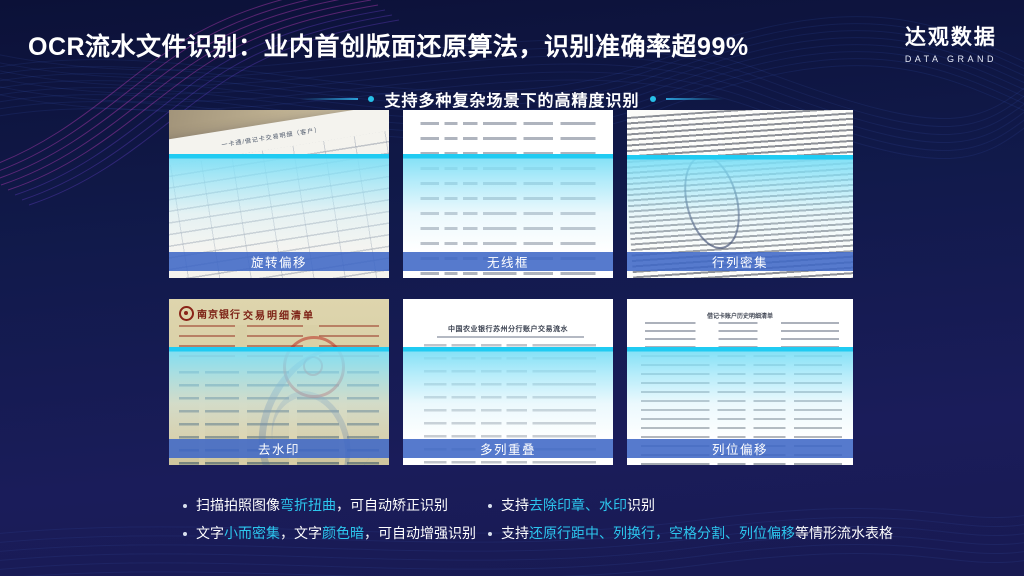  What do you see at coordinates (252, 533) in the screenshot?
I see `bullet-highlight-segment: 小而密集` at bounding box center [252, 533].